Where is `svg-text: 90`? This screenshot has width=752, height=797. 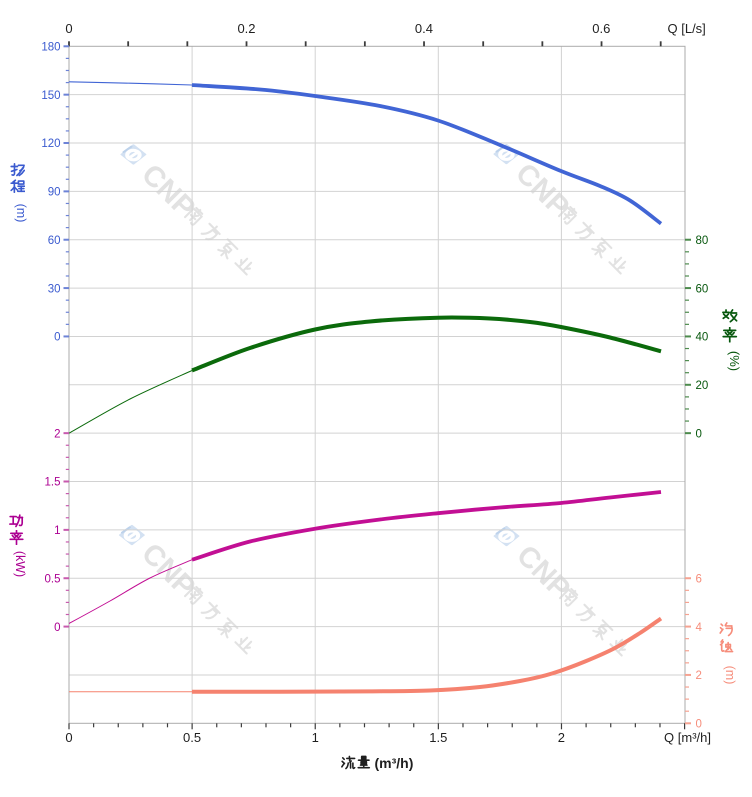 svg-text: 90 is located at coordinates (54, 193).